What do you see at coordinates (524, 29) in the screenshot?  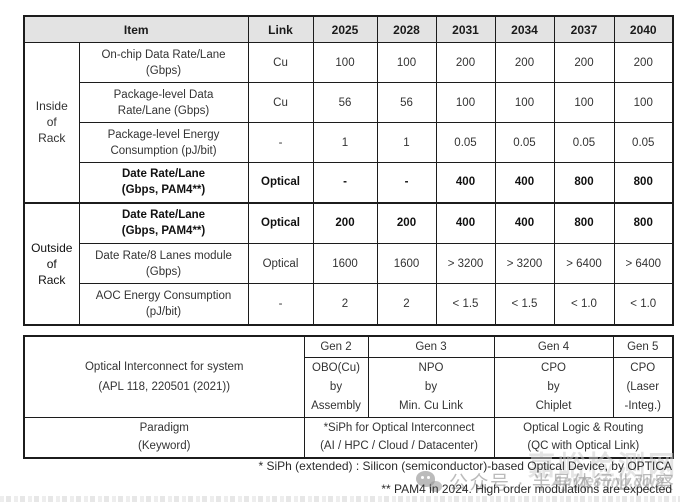 I see `col-header-year: 2034` at bounding box center [524, 29].